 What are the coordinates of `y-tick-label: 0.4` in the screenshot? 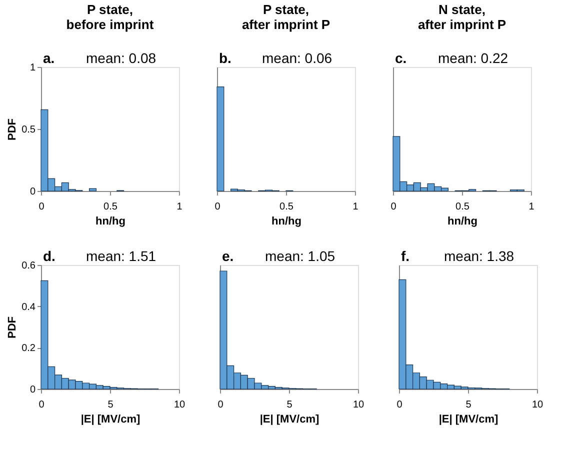 It's located at (29, 307).